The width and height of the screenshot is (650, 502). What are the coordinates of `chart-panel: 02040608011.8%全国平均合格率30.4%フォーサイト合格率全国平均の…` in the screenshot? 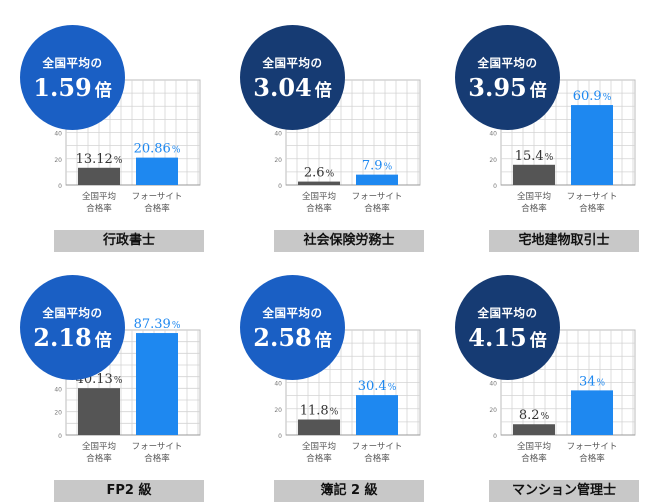 It's located at (335, 386).